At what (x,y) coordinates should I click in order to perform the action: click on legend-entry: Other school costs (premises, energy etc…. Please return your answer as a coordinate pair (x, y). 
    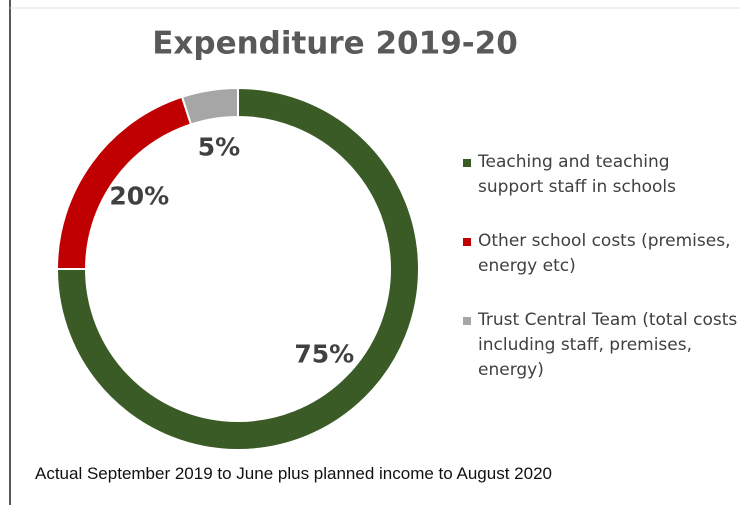
    Looking at the image, I should click on (601, 254).